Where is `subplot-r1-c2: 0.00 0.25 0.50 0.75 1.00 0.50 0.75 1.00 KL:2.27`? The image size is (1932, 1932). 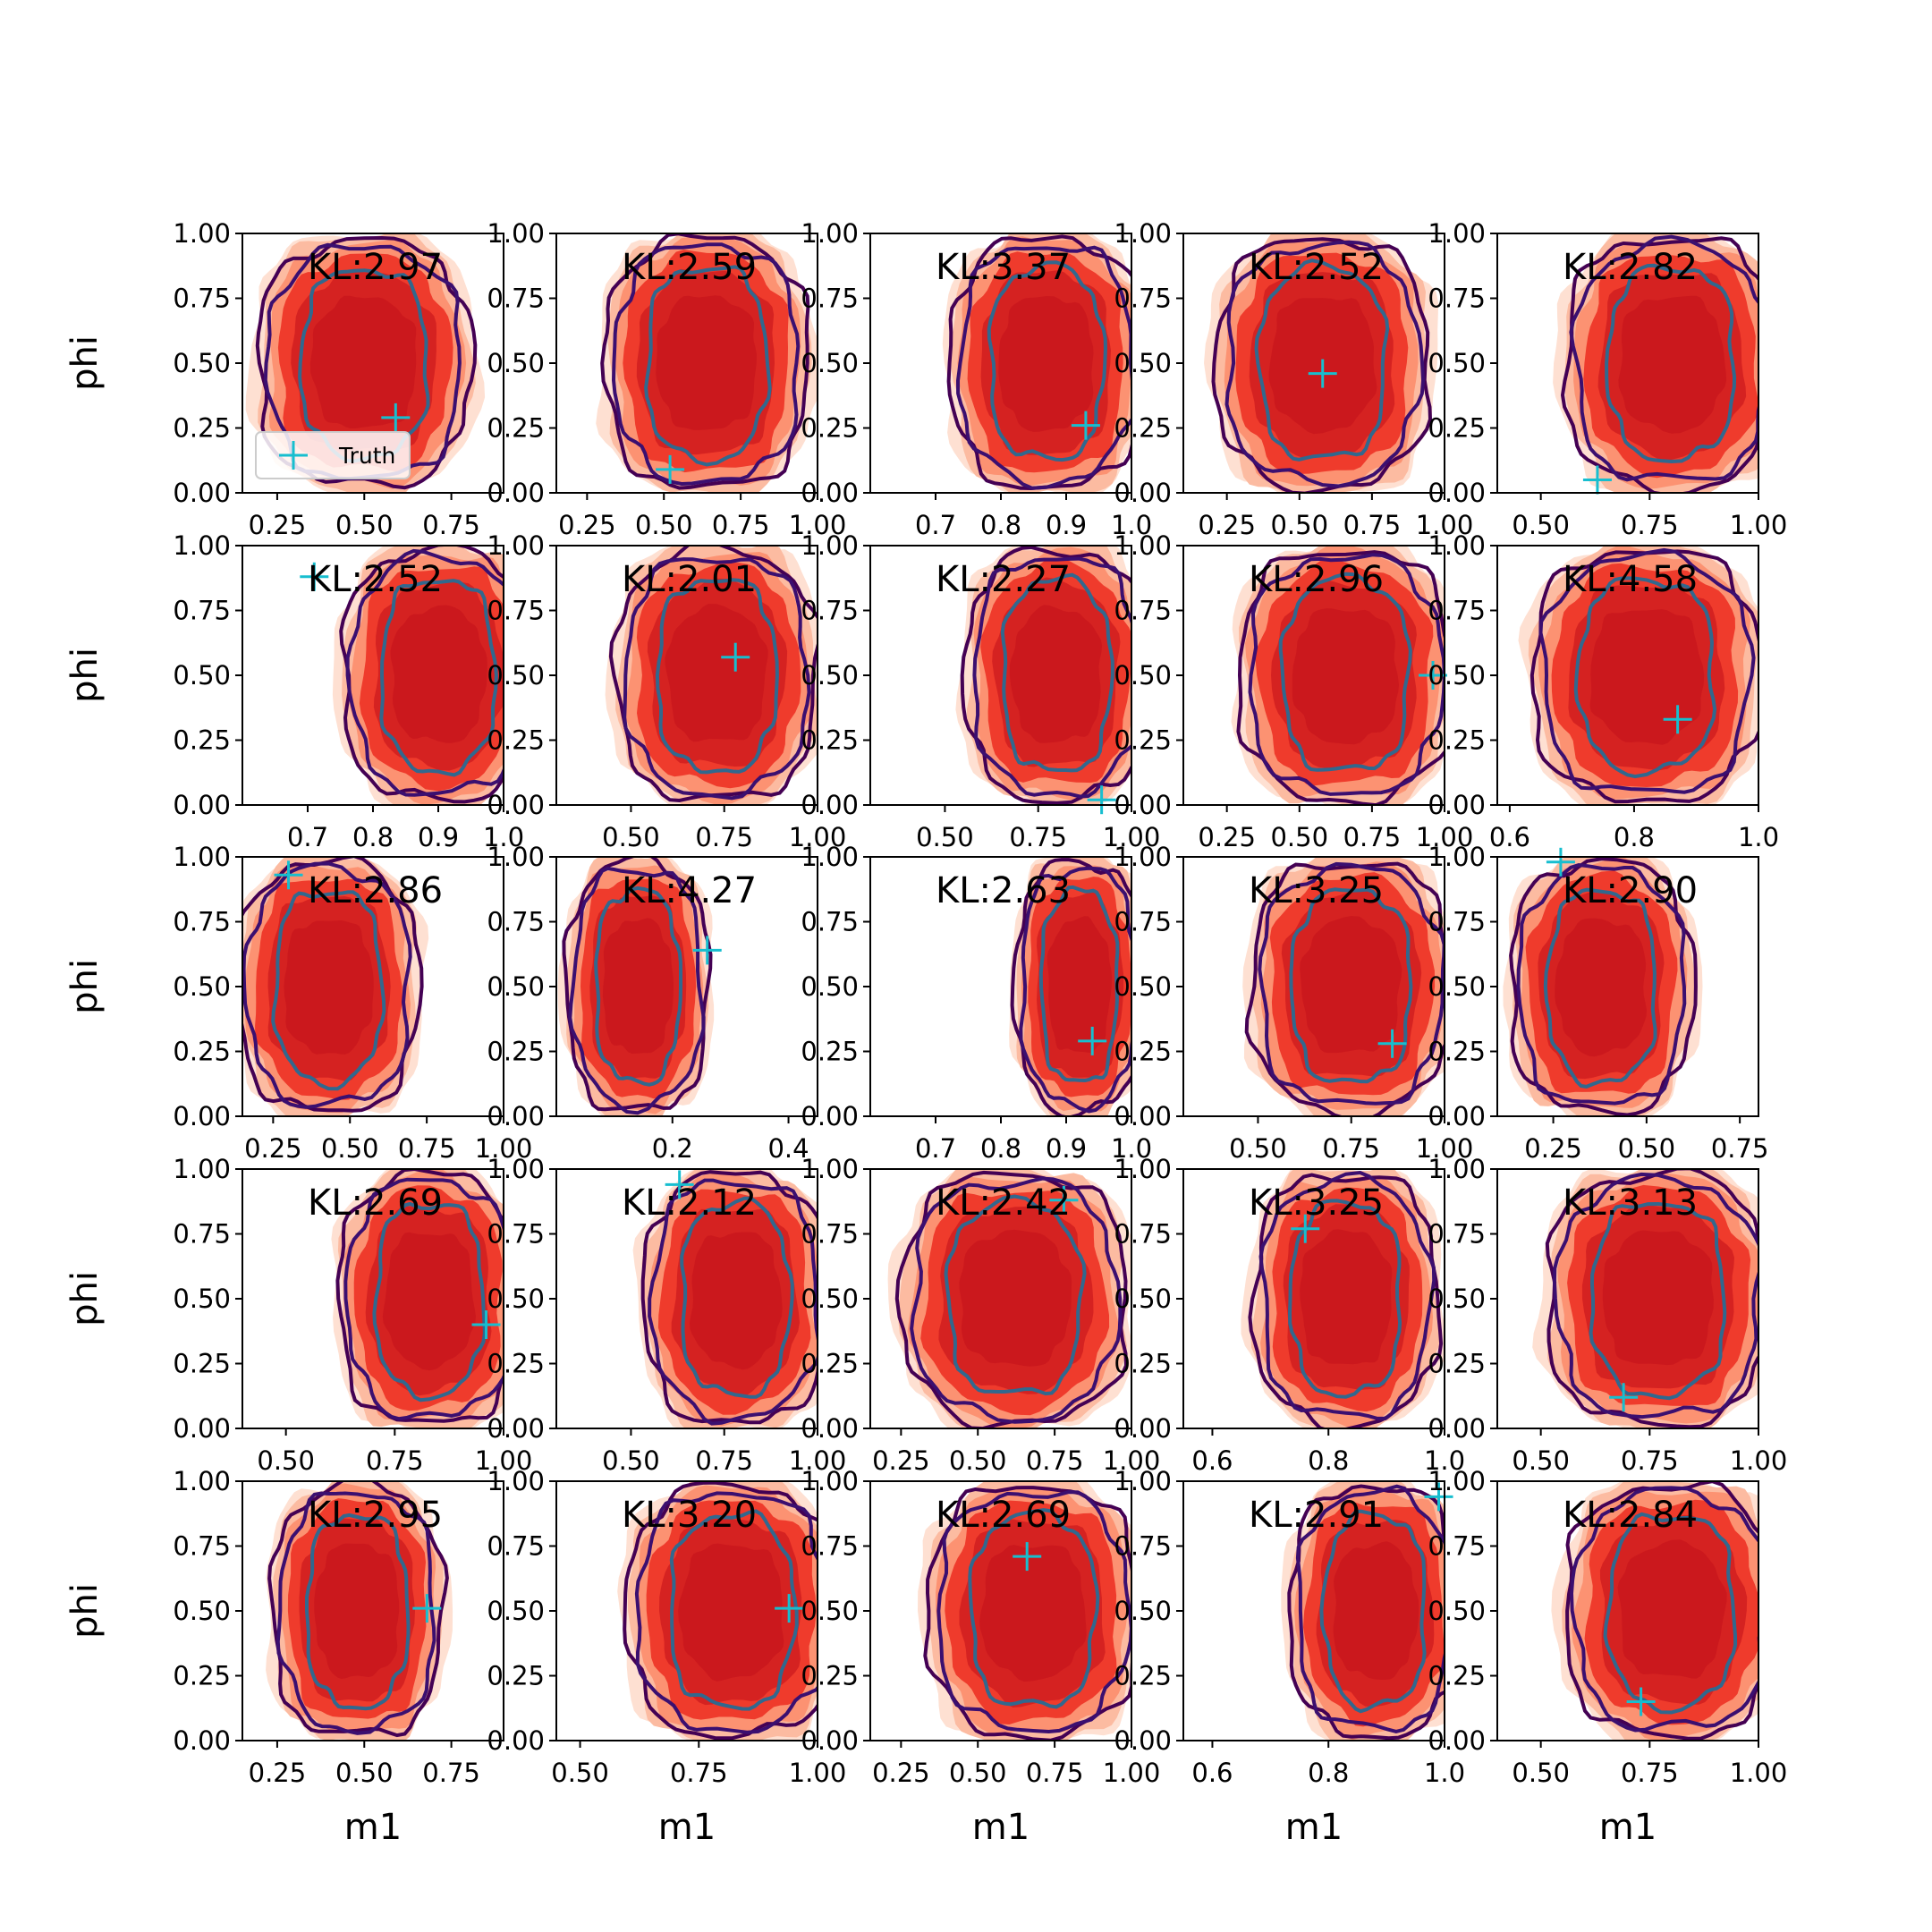
subplot-r1-c2: 0.00 0.25 0.50 0.75 1.00 0.50 0.75 1.00 KL:2.27 is located at coordinates (980, 691).